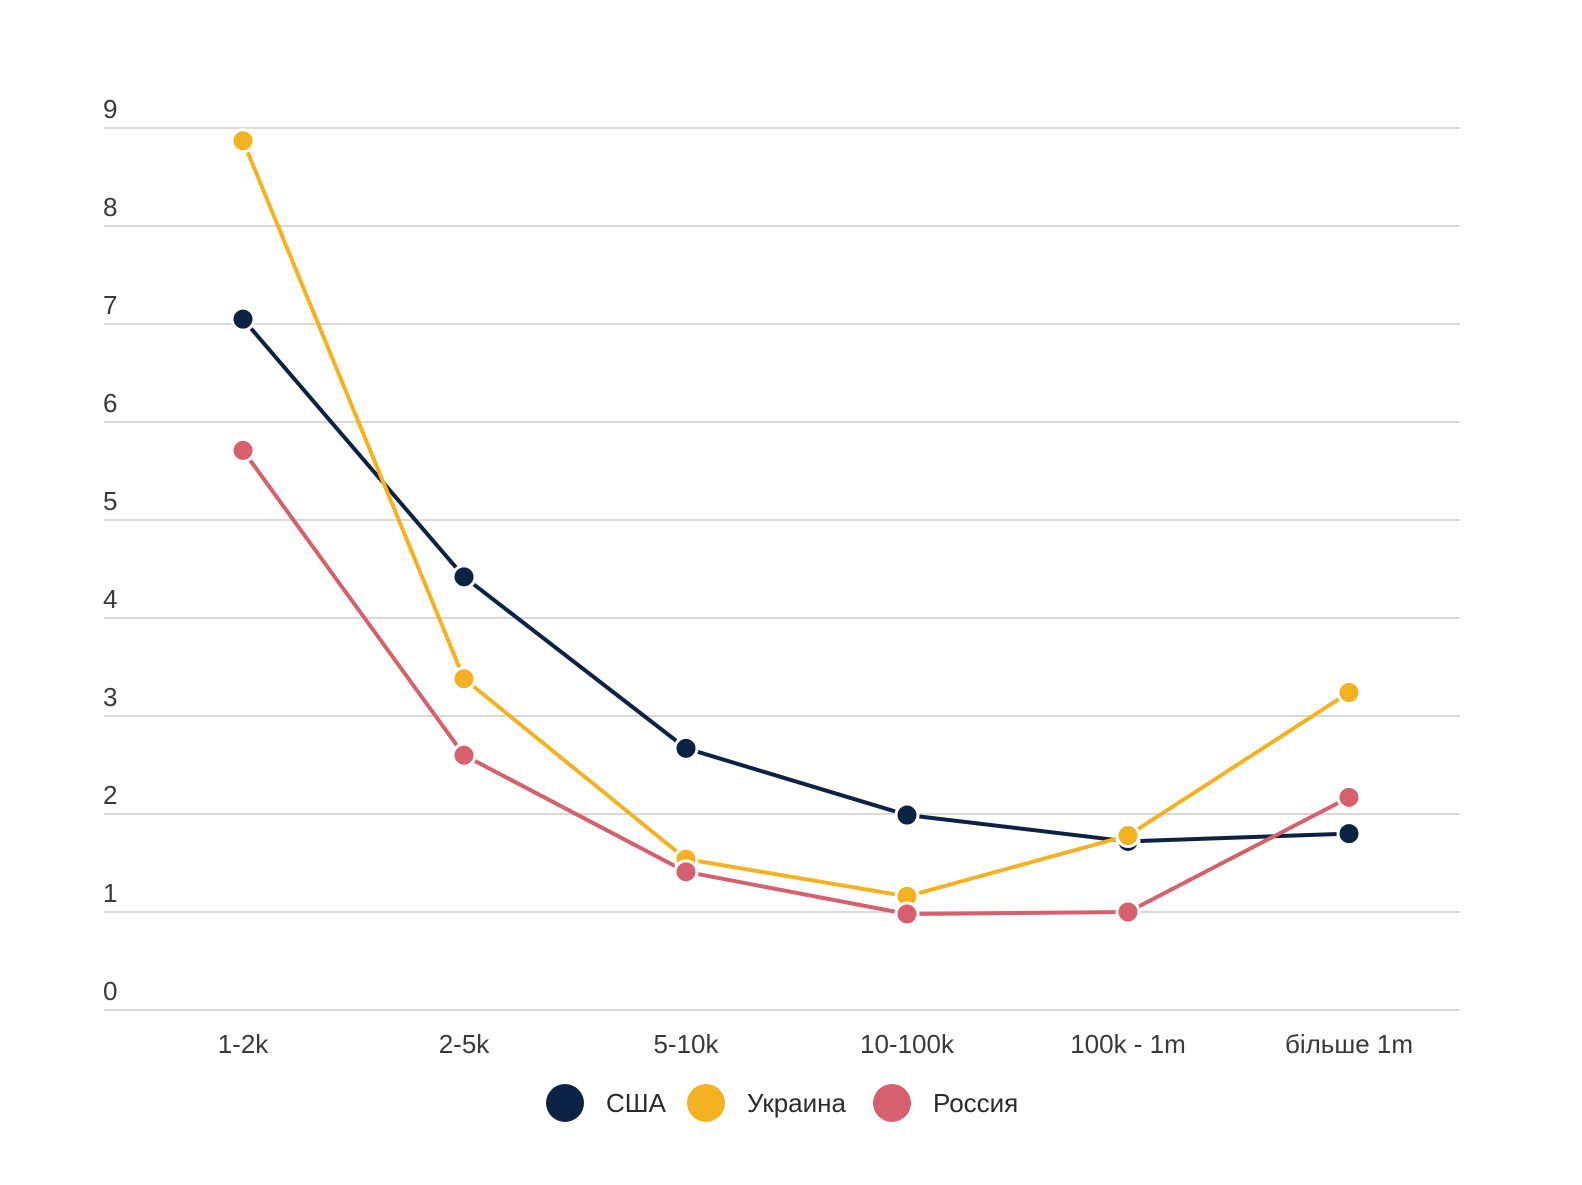  I want to click on y-tick-label: 4, so click(110, 599).